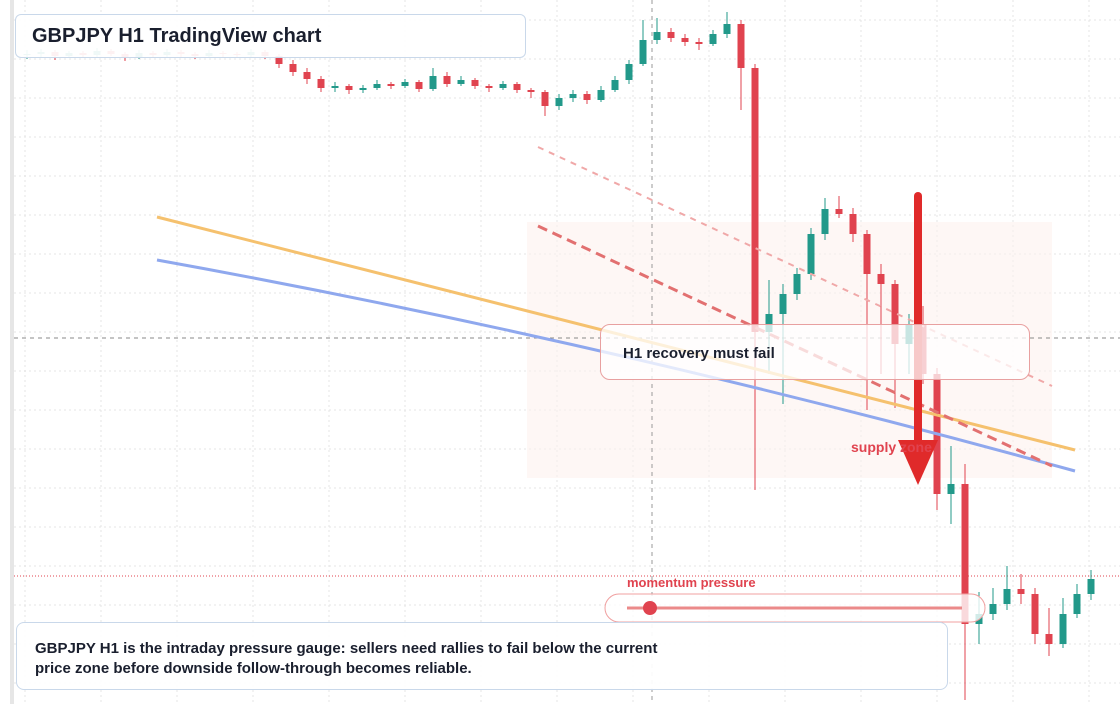 This screenshot has width=1120, height=704. I want to click on supply-label: supply zone, so click(891, 447).